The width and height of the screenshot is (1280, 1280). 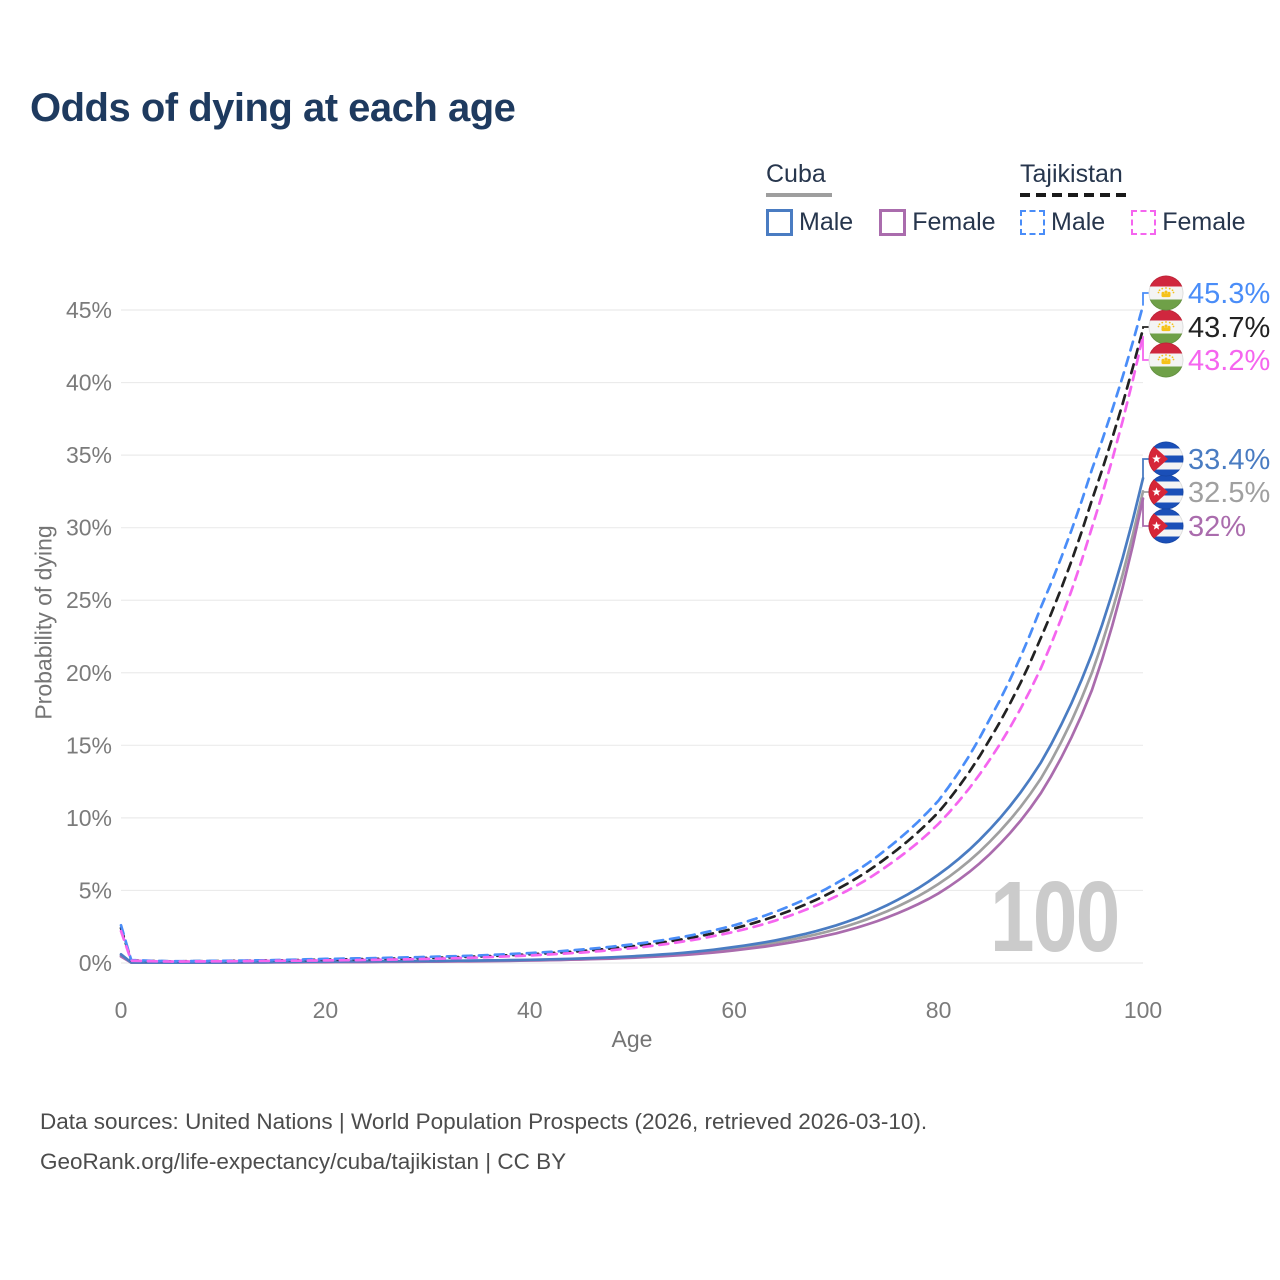 I want to click on x-tick-label: 0, so click(x=121, y=1010).